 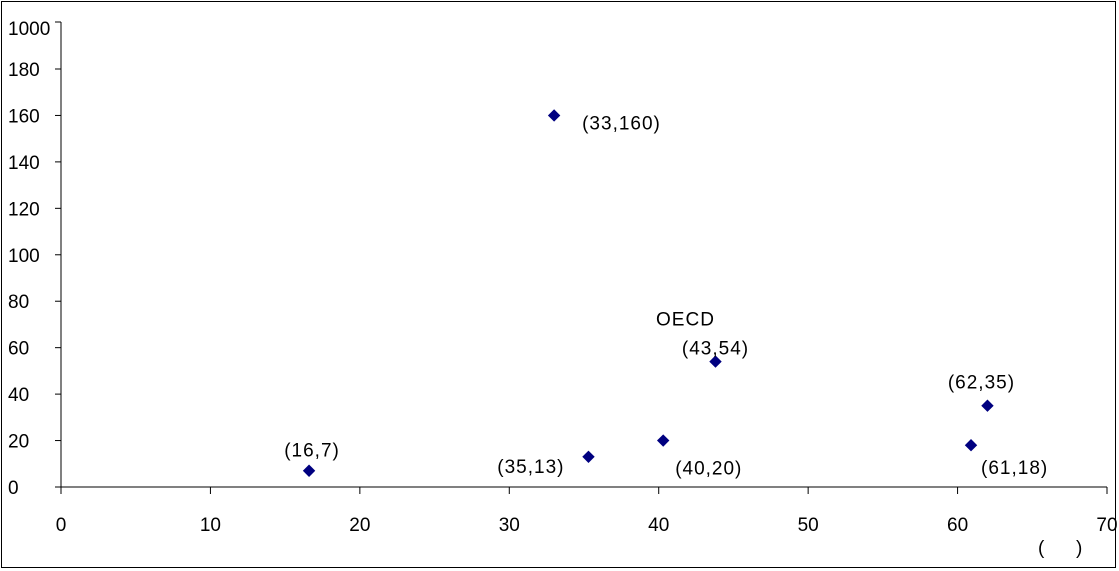 I want to click on x-tick-label: 20, so click(x=359, y=525).